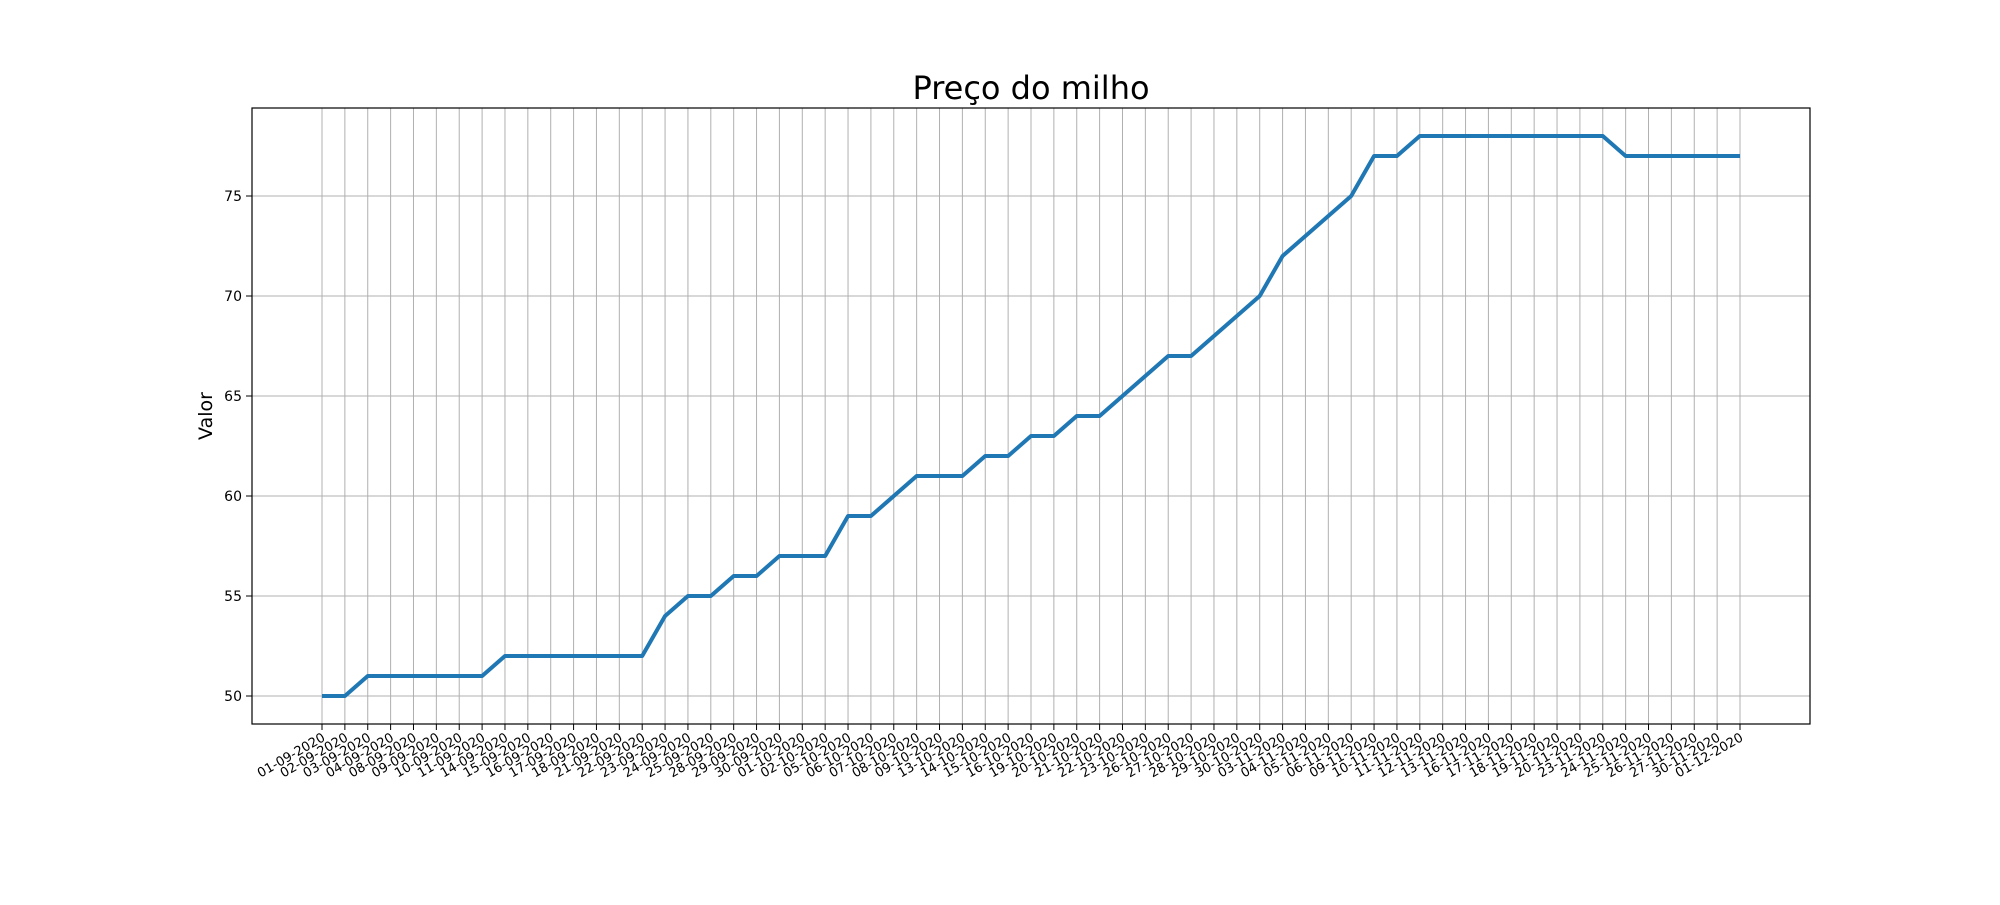  What do you see at coordinates (1030, 88) in the screenshot?
I see `chart-title: Preço do milho` at bounding box center [1030, 88].